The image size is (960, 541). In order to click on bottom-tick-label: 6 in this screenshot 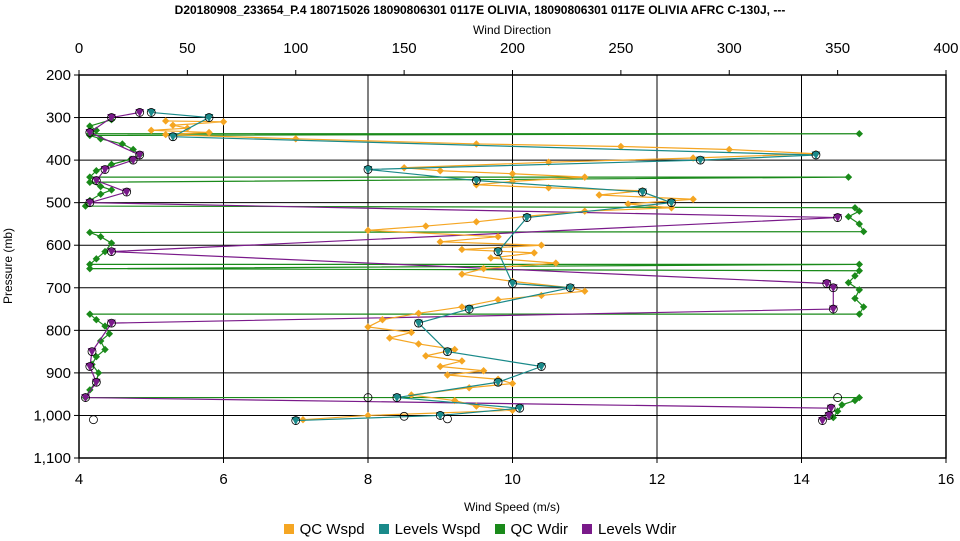, I will do `click(223, 479)`.